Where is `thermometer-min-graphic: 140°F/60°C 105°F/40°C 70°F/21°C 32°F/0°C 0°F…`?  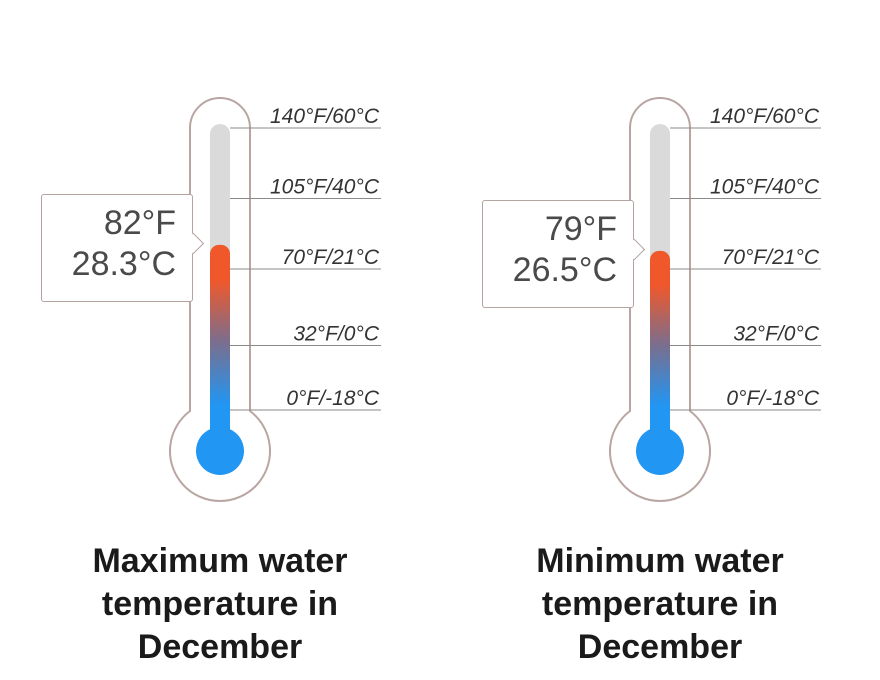 thermometer-min-graphic: 140°F/60°C 105°F/40°C 70°F/21°C 32°F/0°C 0°F… is located at coordinates (715, 299).